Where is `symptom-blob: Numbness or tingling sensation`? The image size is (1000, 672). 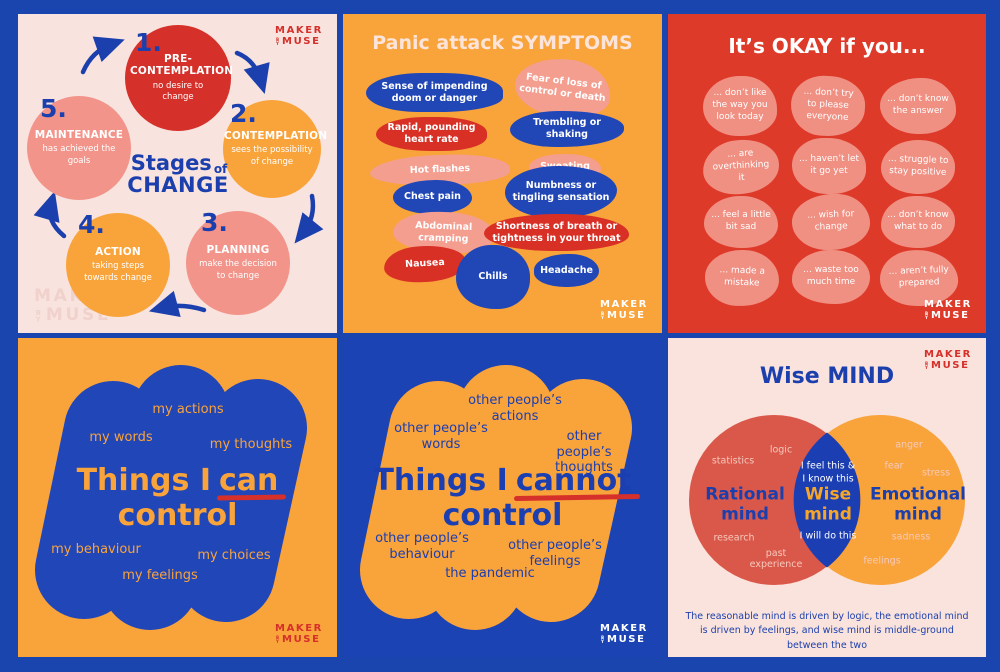 symptom-blob: Numbness or tingling sensation is located at coordinates (561, 192).